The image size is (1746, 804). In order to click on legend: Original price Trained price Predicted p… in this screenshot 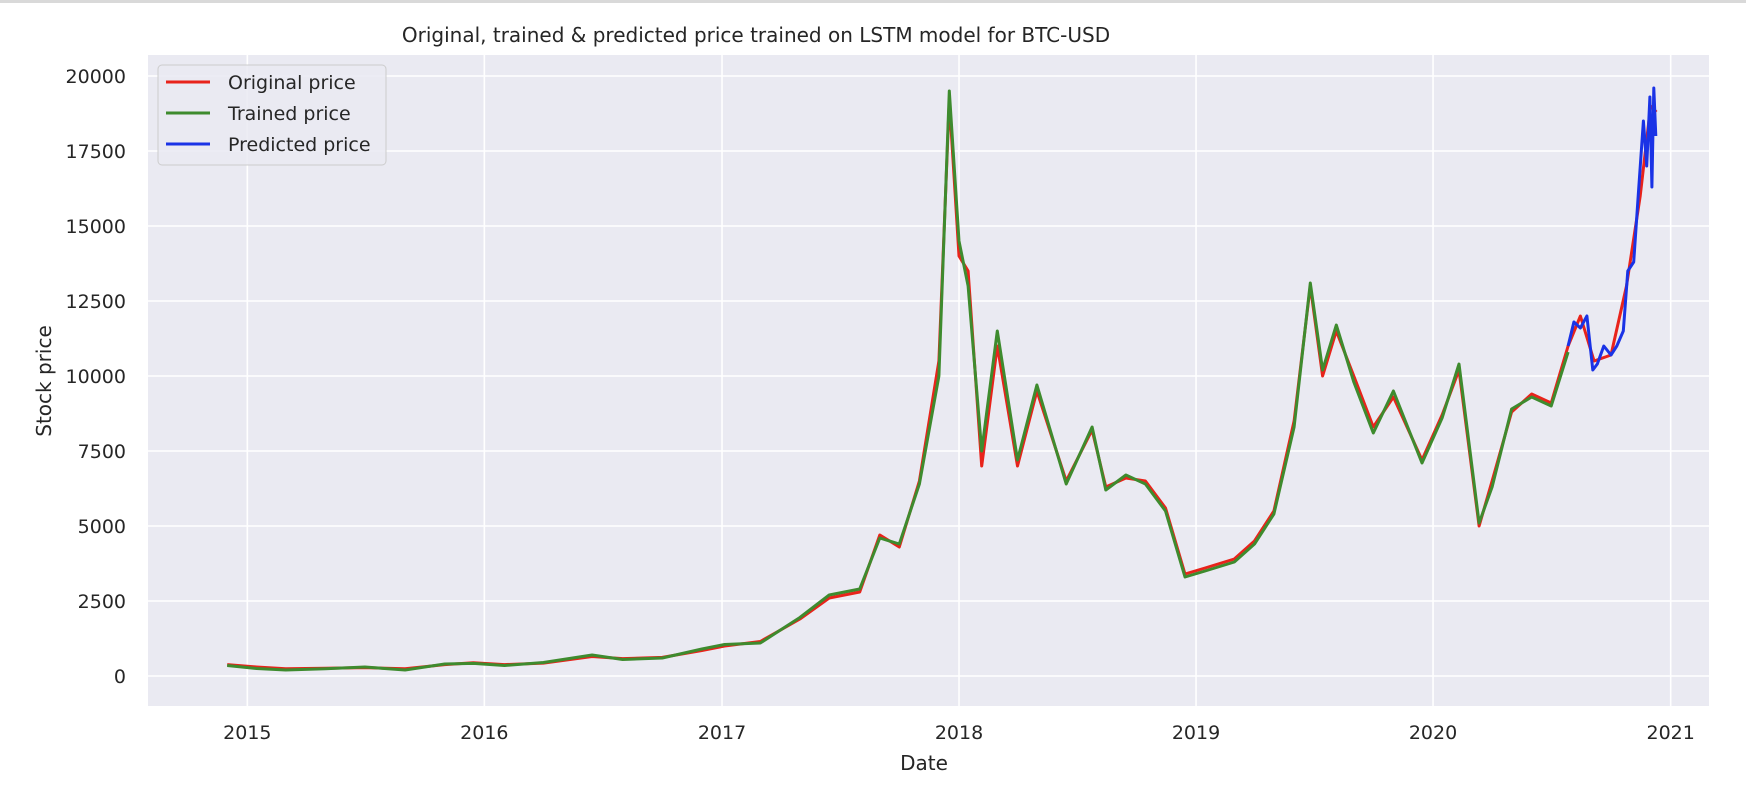, I will do `click(272, 115)`.